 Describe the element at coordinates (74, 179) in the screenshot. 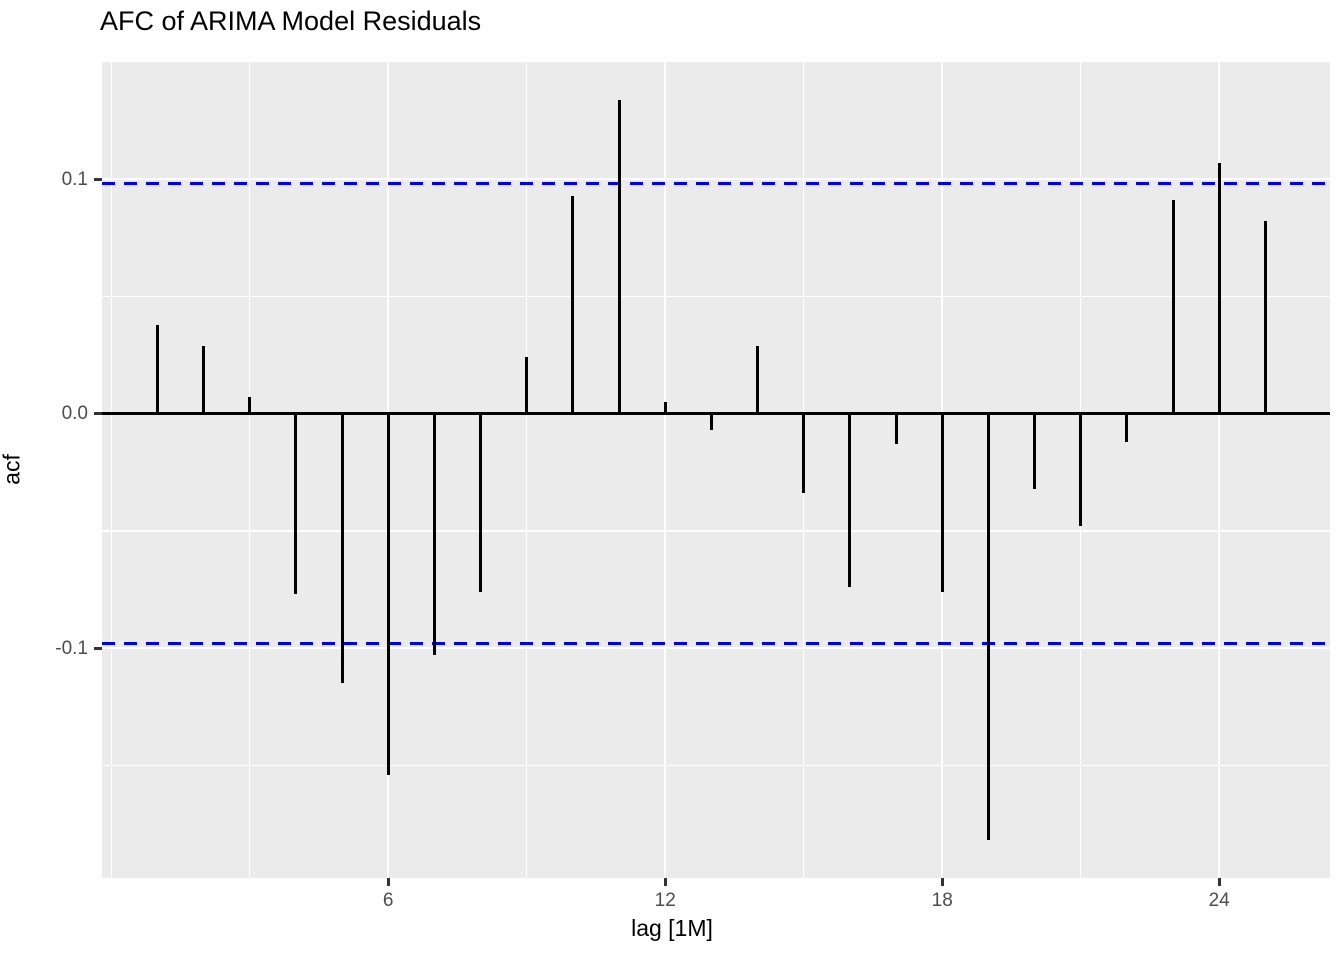

I see `y-tick-label: 0.1` at that location.